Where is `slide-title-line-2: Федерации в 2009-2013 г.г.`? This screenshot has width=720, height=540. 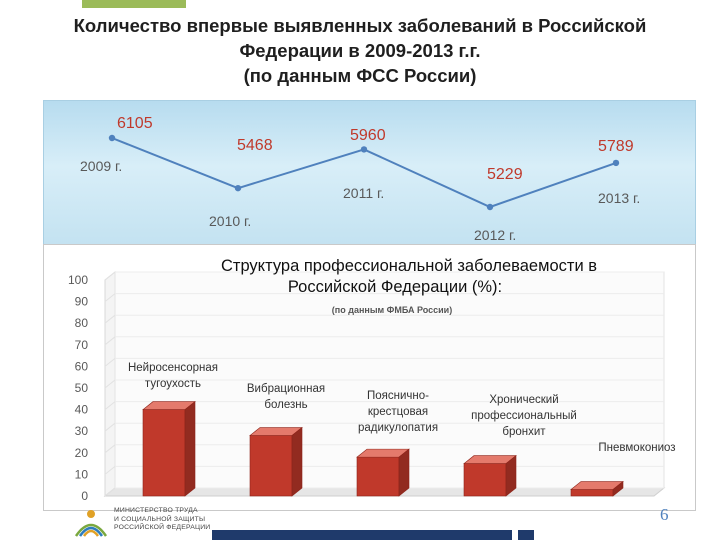
slide-title-line-2: Федерации в 2009-2013 г.г. is located at coordinates (360, 50).